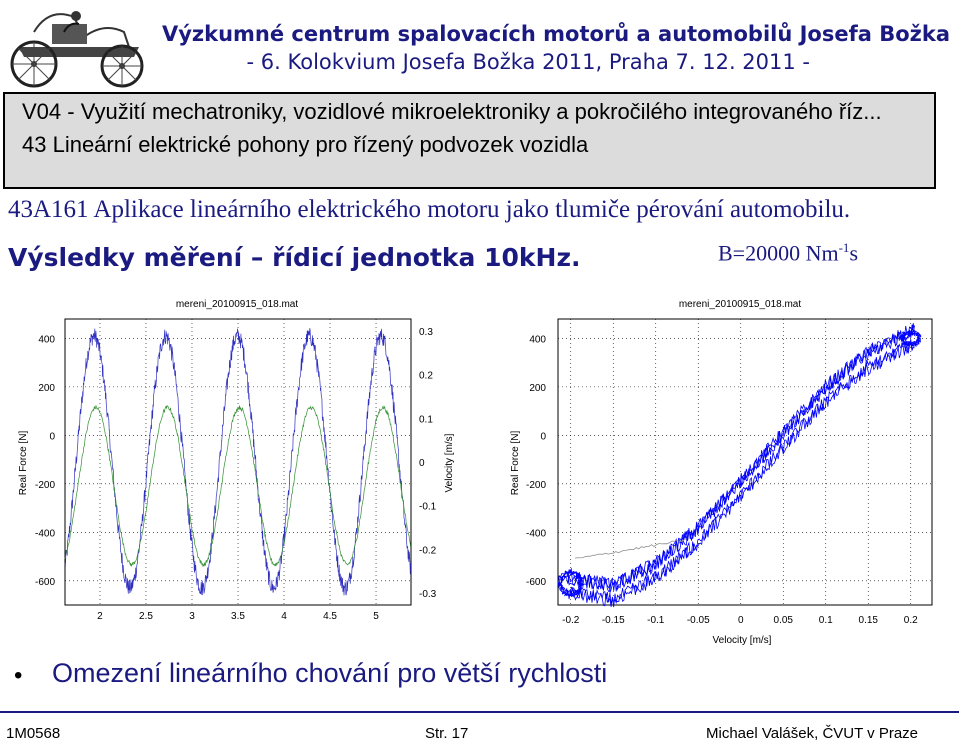 This screenshot has height=744, width=959. What do you see at coordinates (613, 620) in the screenshot?
I see `chart2-x-tick-label: -0.15` at bounding box center [613, 620].